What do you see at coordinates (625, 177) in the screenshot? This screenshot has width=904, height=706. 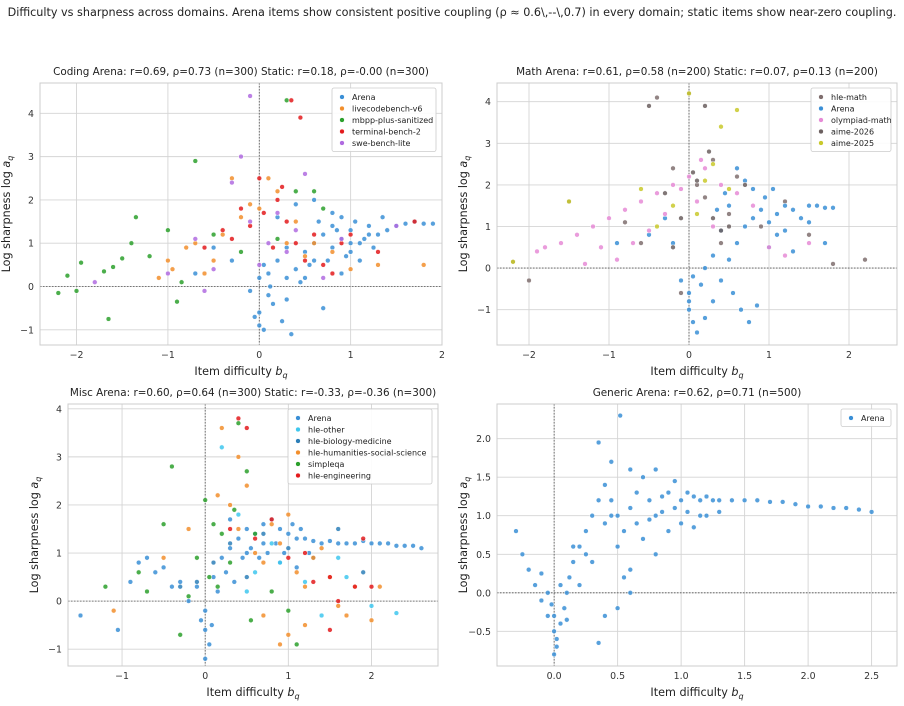 I see `series-aime-2025` at bounding box center [625, 177].